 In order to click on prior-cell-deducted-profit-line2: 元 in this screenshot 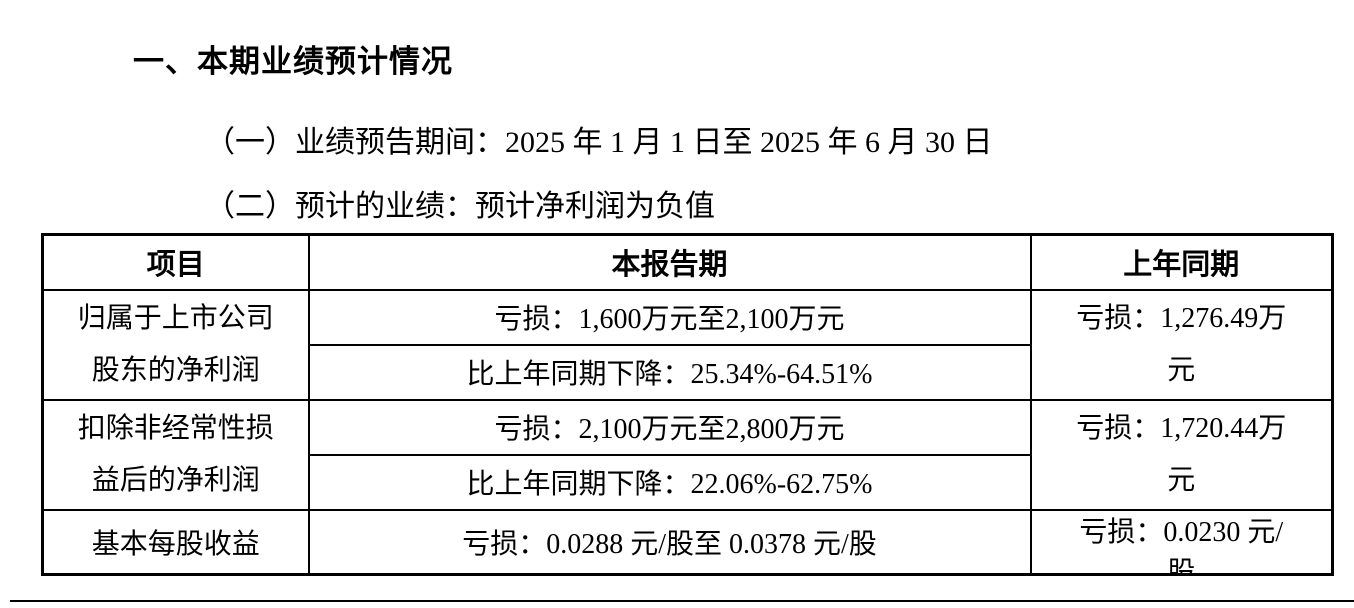, I will do `click(1181, 480)`.